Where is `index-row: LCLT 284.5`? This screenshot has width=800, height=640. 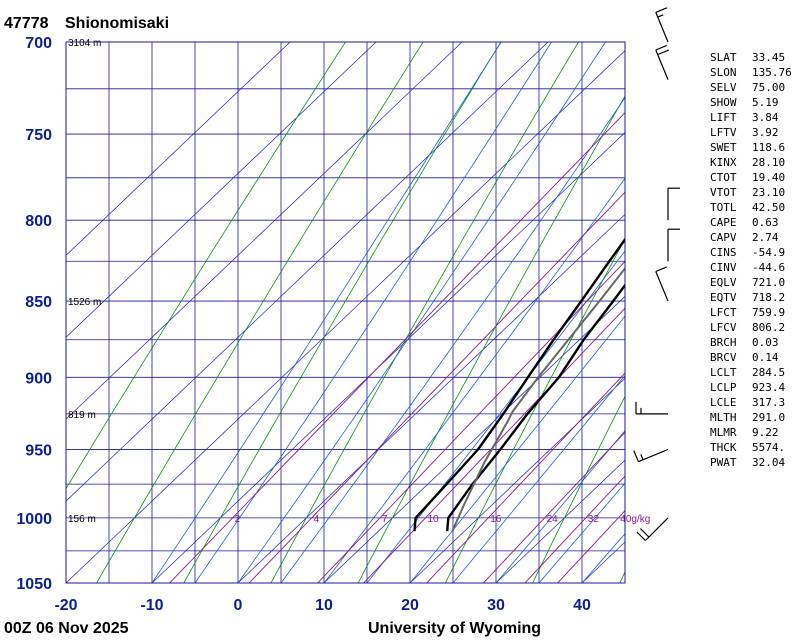 index-row: LCLT 284.5 is located at coordinates (751, 372).